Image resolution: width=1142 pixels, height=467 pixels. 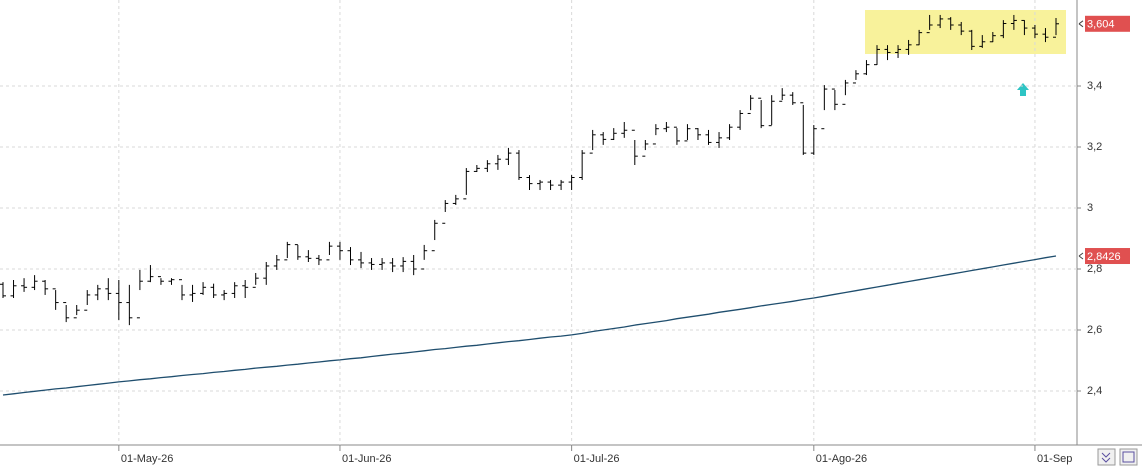 I want to click on highlight-region, so click(x=965, y=32).